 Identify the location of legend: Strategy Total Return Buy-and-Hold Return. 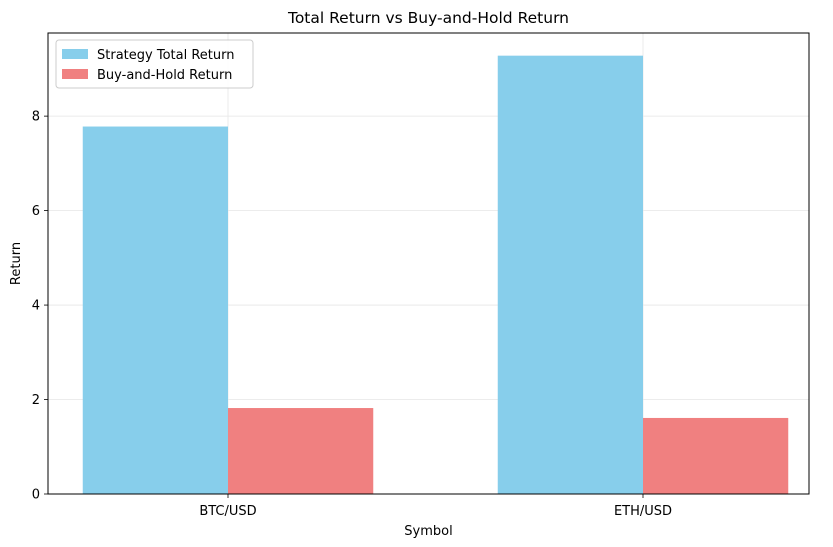
(154, 64).